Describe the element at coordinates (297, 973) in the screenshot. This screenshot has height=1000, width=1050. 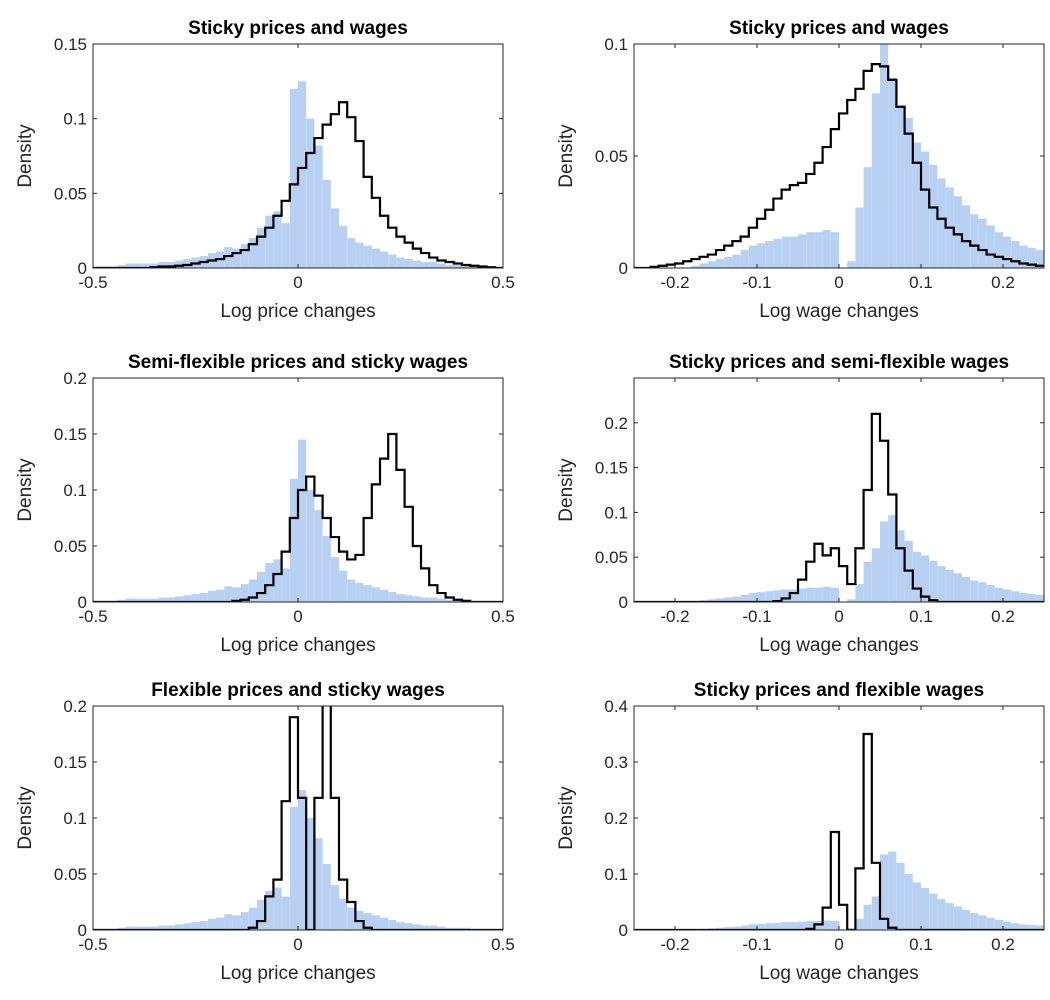
I see `x-axis-label: Log price changes` at that location.